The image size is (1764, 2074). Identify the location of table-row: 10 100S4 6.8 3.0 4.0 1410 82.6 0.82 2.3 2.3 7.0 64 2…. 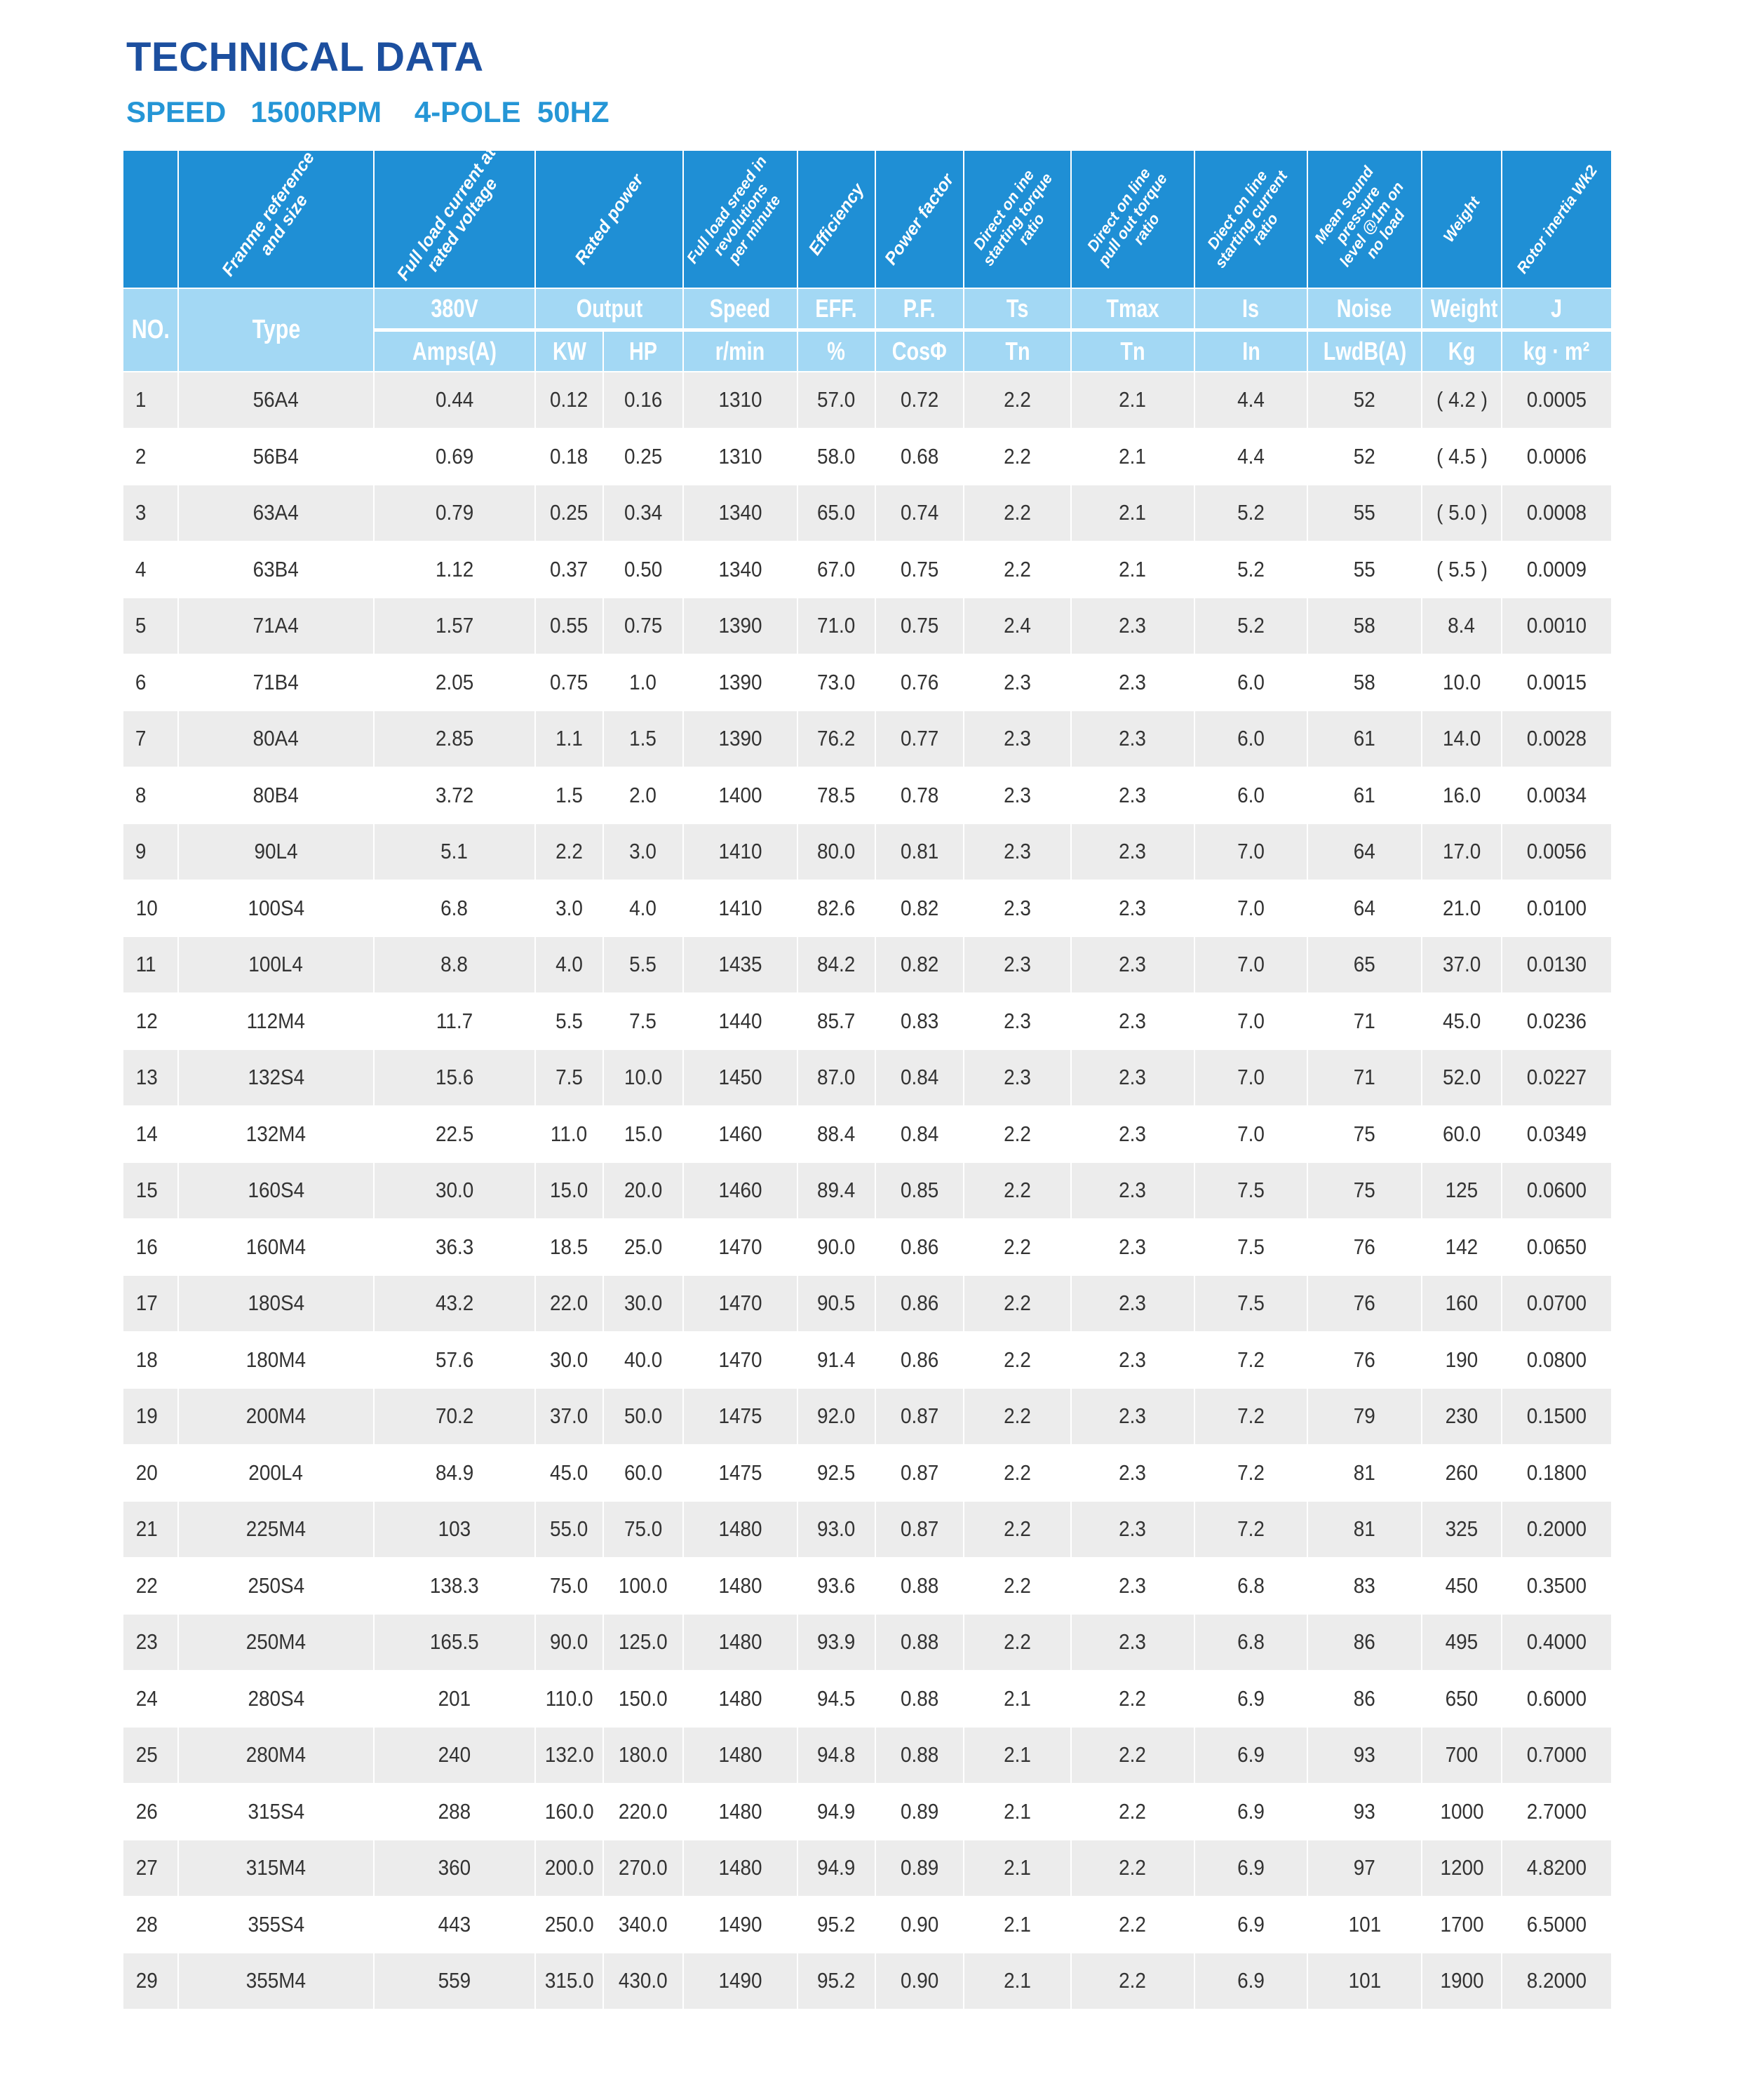
(867, 908).